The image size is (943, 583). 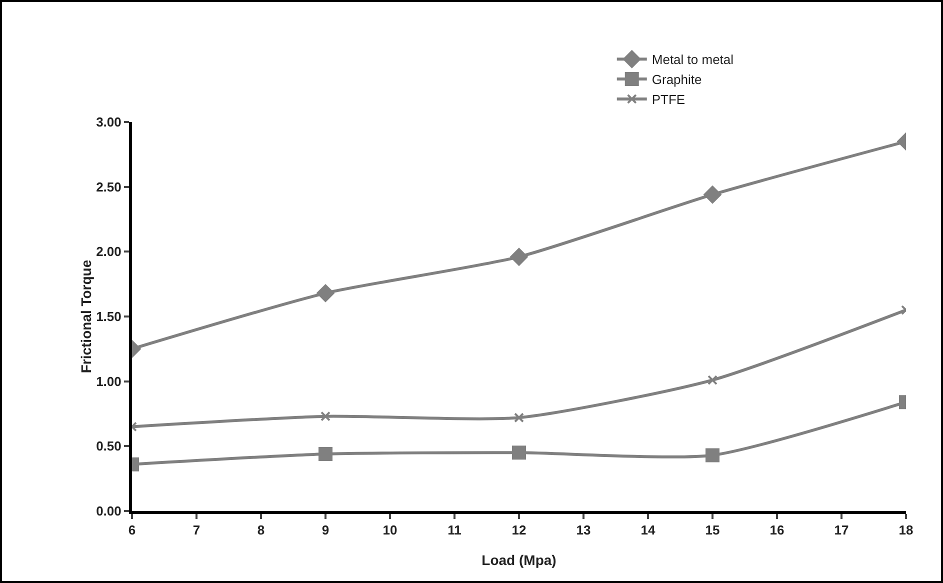 What do you see at coordinates (109, 316) in the screenshot?
I see `y-tick-label: 1.50` at bounding box center [109, 316].